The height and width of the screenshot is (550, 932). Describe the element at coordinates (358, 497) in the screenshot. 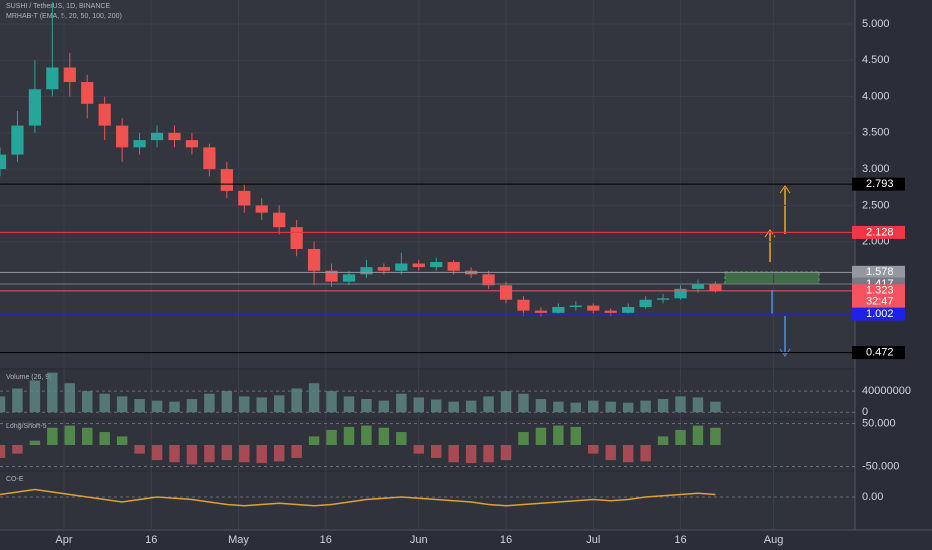

I see `indicator-line` at that location.